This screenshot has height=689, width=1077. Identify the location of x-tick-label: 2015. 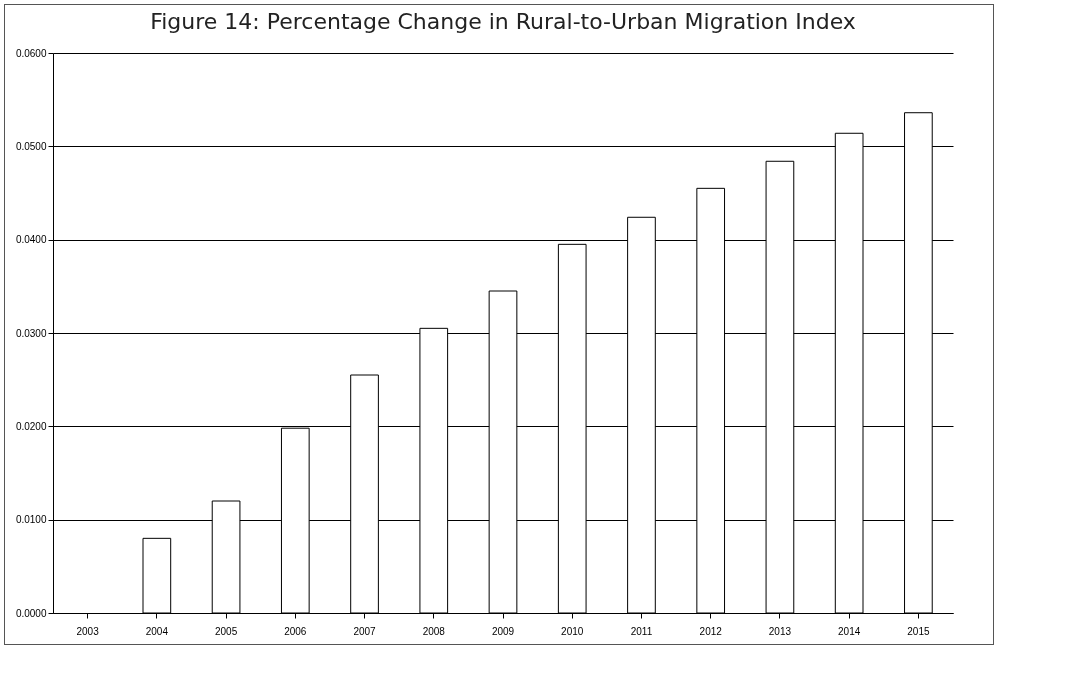
(918, 631).